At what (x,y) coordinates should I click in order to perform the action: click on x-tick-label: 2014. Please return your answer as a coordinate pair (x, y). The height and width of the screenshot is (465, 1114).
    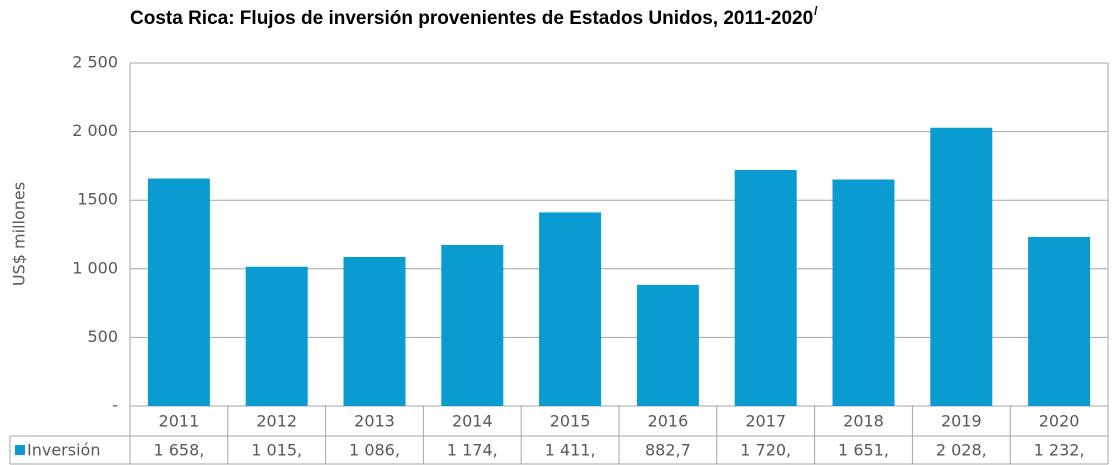
    Looking at the image, I should click on (472, 421).